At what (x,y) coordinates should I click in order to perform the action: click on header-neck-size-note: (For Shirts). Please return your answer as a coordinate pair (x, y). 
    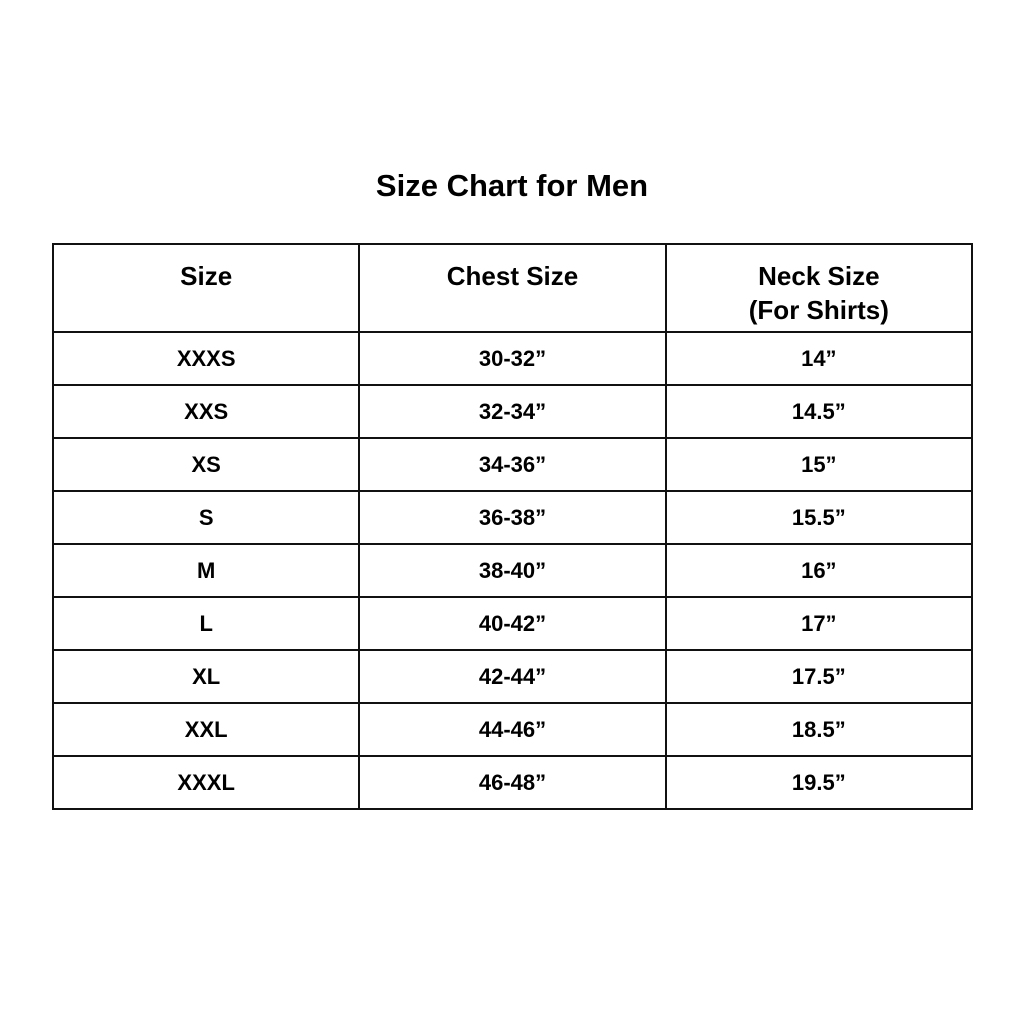
    Looking at the image, I should click on (818, 310).